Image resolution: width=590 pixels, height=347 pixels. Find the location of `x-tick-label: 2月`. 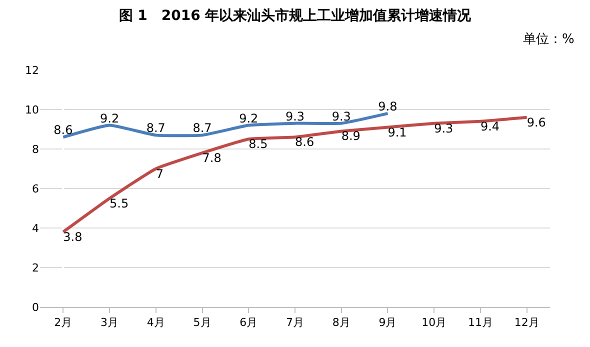

x-tick-label: 2月 is located at coordinates (63, 323).